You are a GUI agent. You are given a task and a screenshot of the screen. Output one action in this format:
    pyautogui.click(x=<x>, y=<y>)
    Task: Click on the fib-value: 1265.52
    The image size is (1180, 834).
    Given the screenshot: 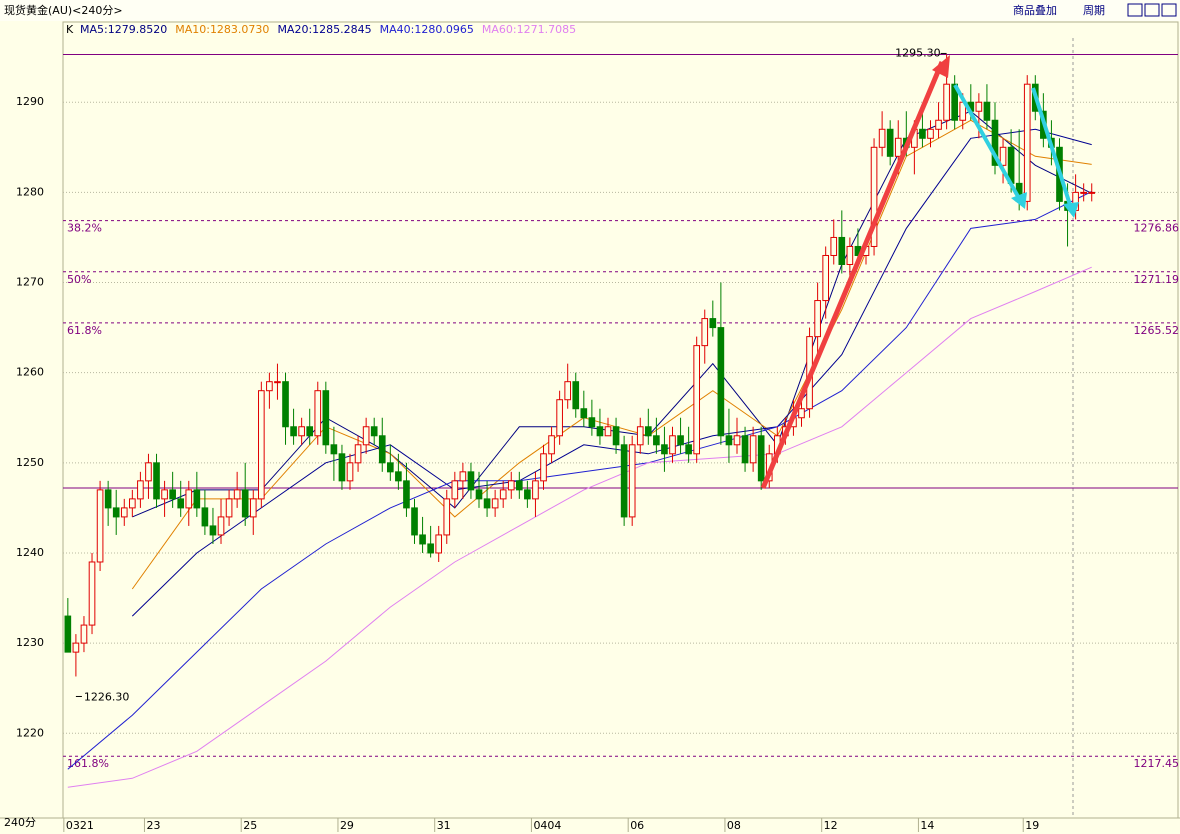 What is the action you would take?
    pyautogui.click(x=1157, y=330)
    